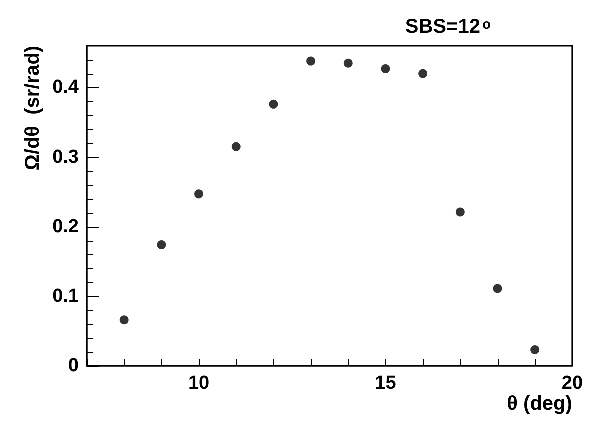 The height and width of the screenshot is (428, 594). Describe the element at coordinates (386, 383) in the screenshot. I see `x-tick-label: 15` at that location.